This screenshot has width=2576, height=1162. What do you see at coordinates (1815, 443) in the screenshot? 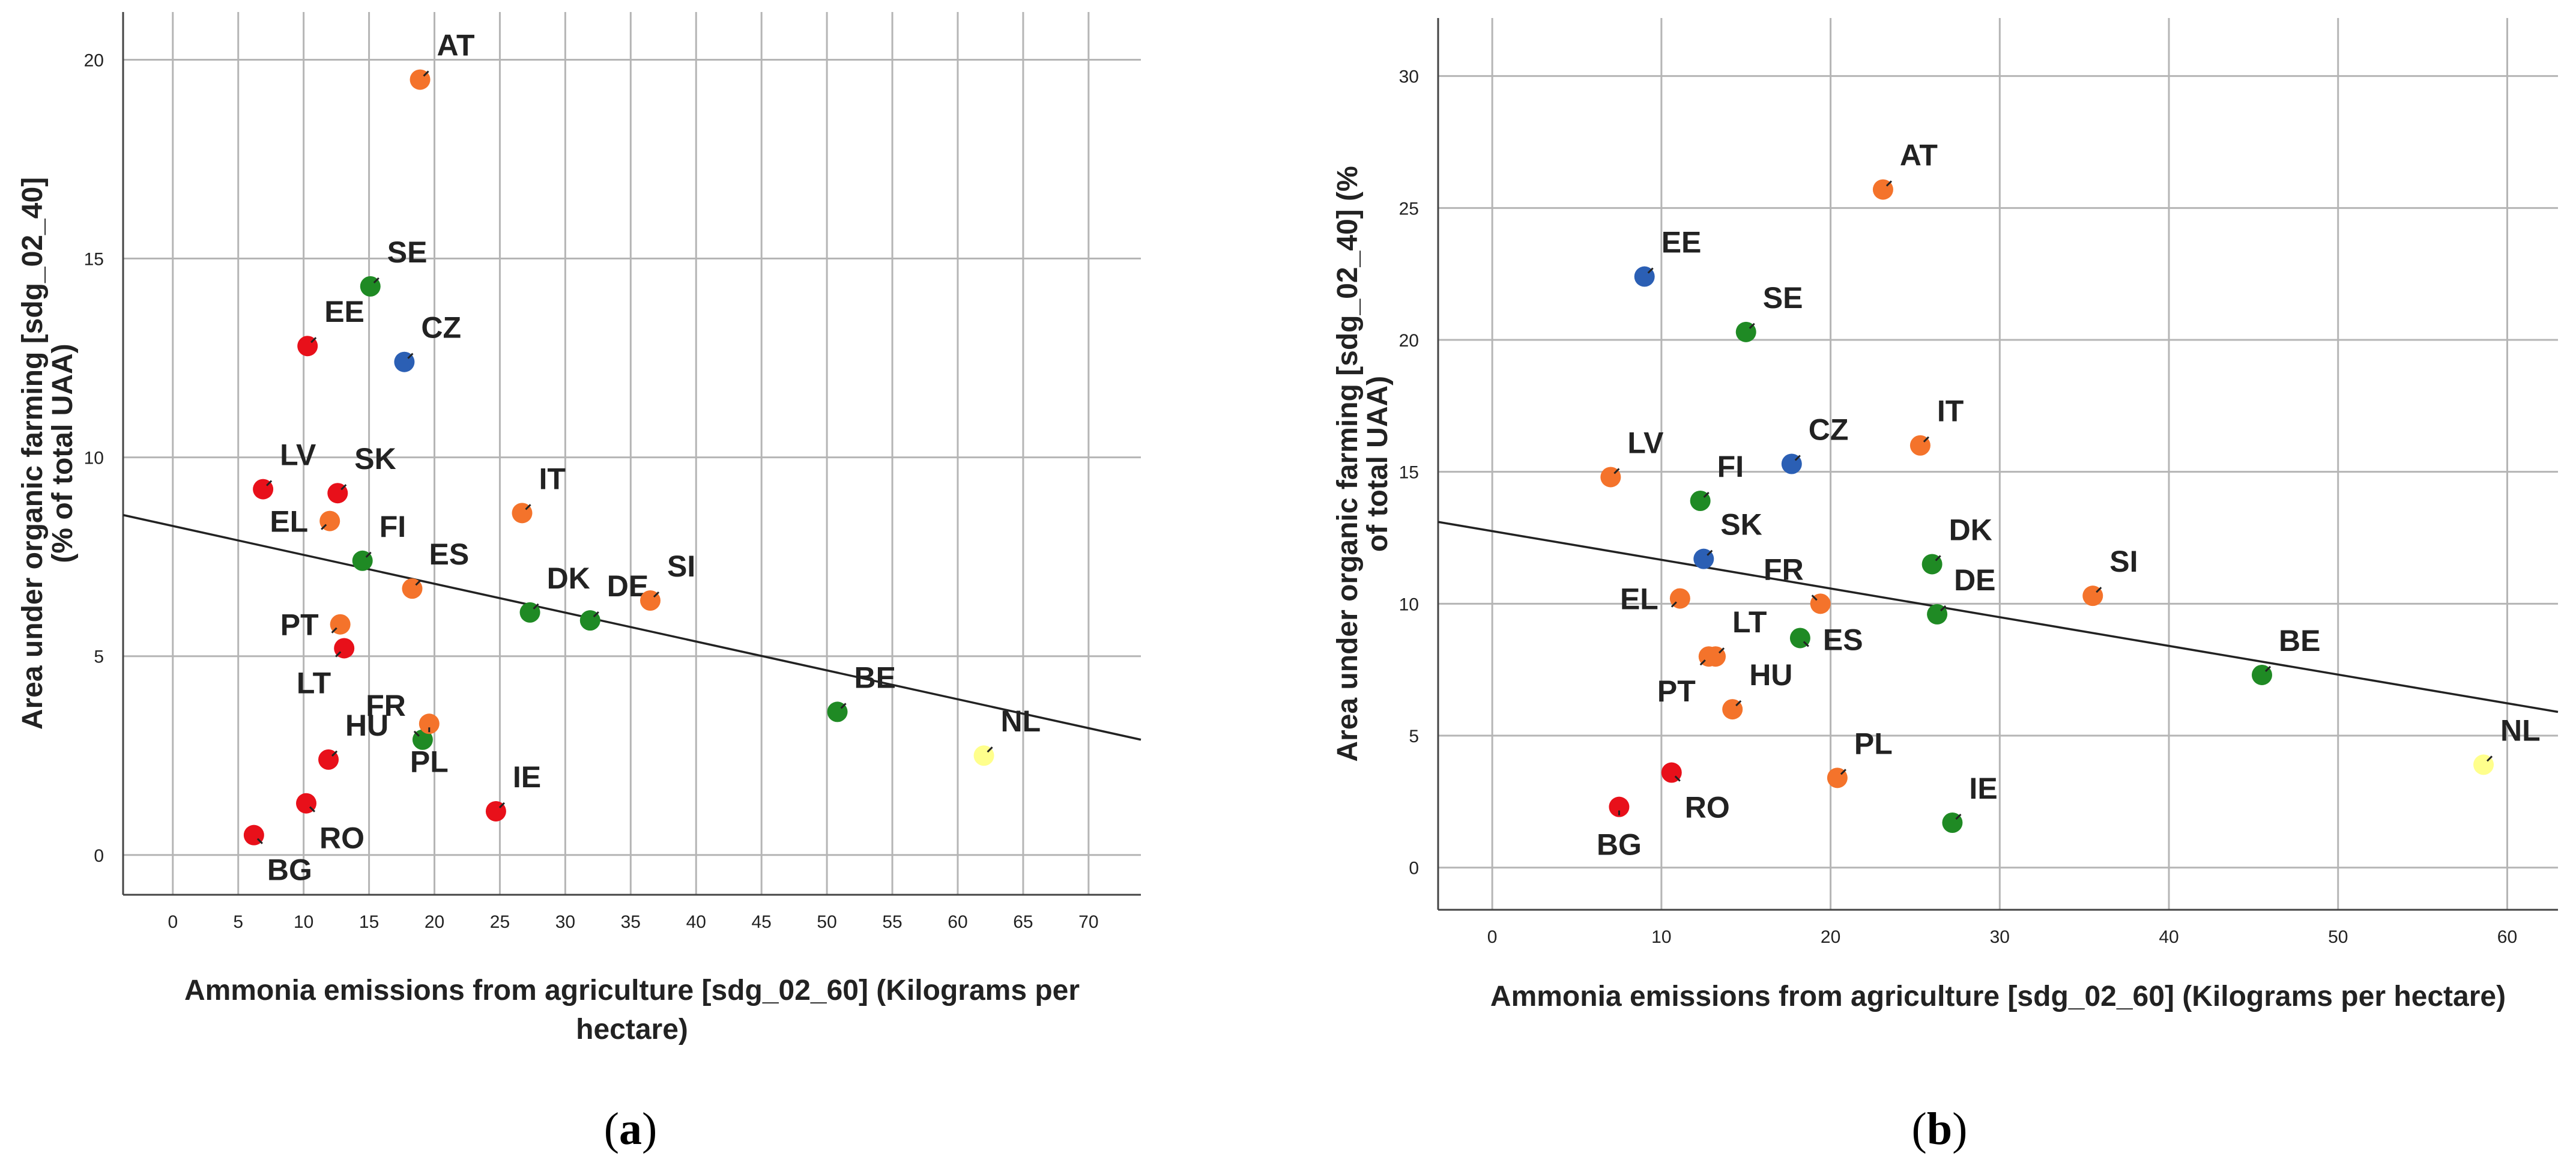
I see `data-point-cz: CZ` at bounding box center [1815, 443].